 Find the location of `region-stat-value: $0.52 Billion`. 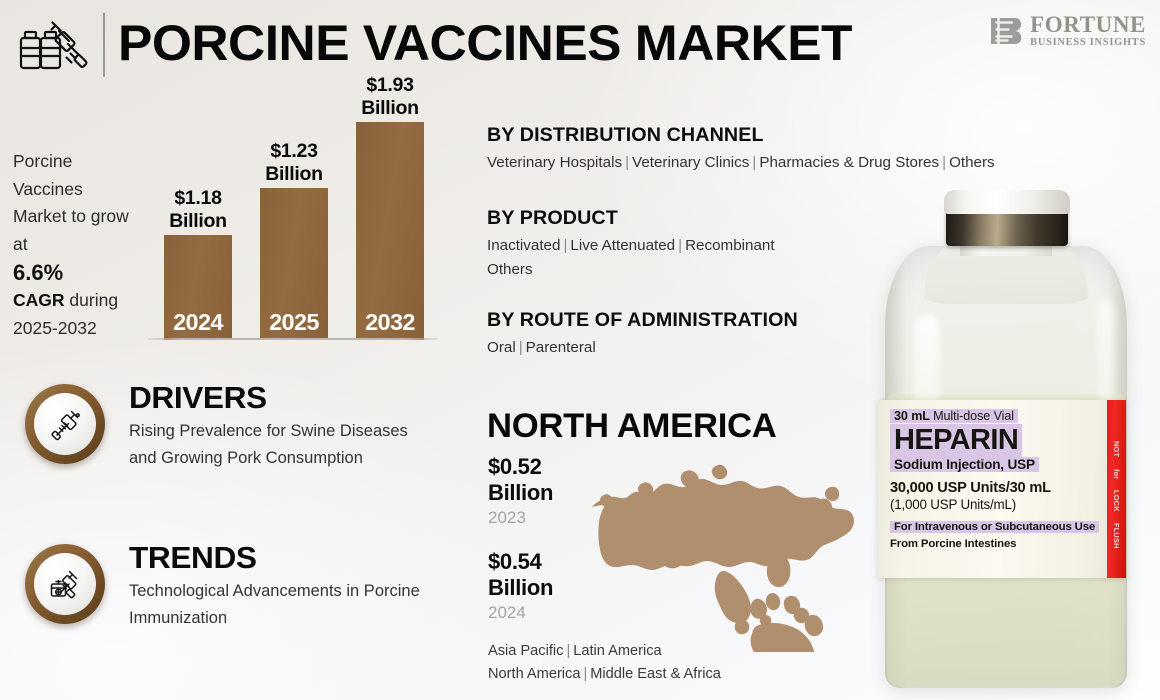

region-stat-value: $0.52 Billion is located at coordinates (520, 479).